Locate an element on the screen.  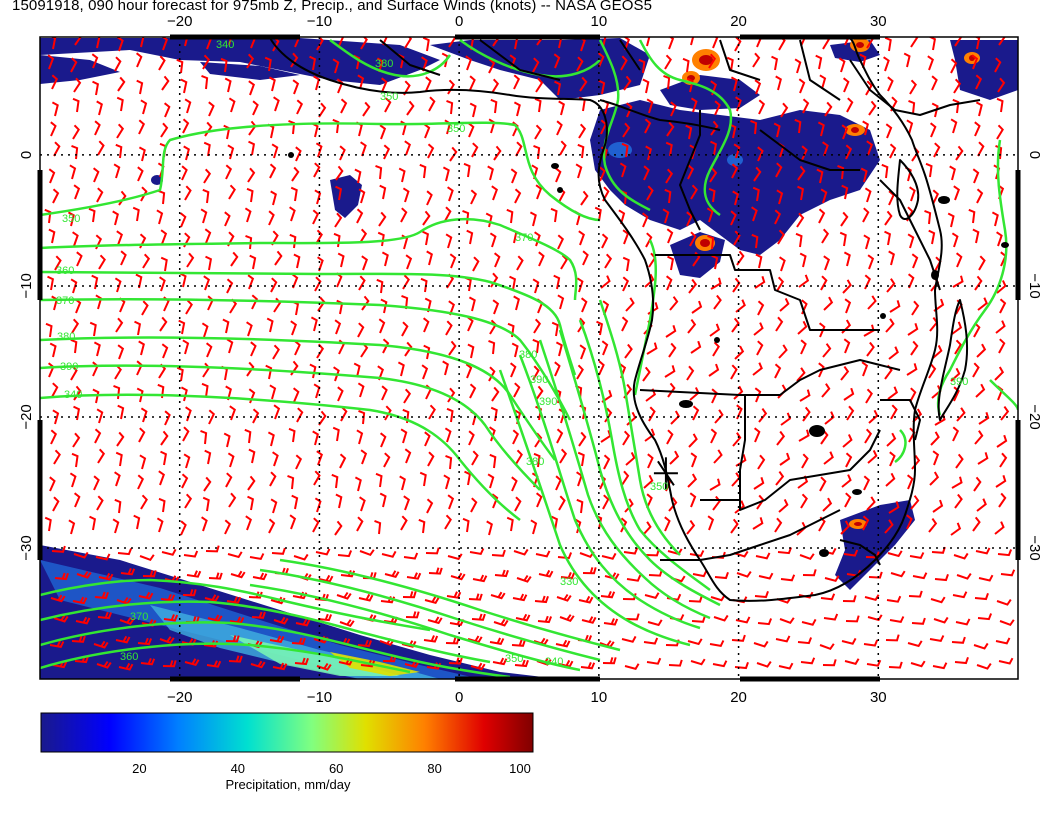
contour-label: 350 is located at coordinates (71, 219).